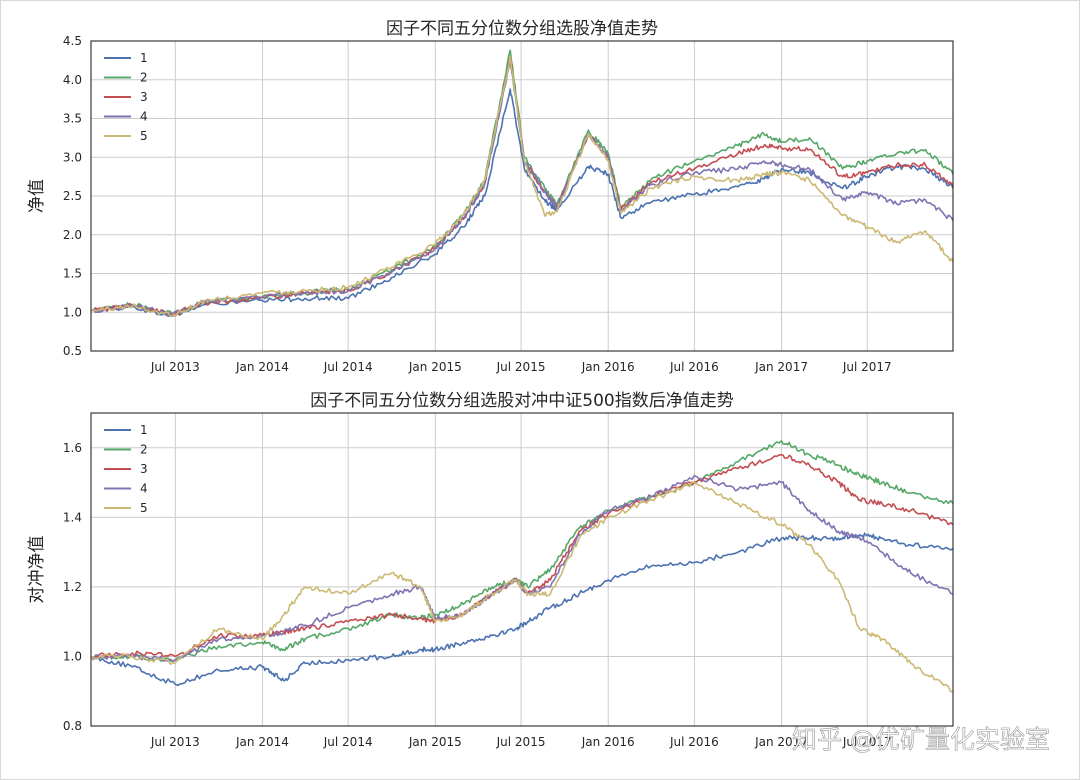 Image resolution: width=1080 pixels, height=780 pixels. I want to click on y-tick-label: 1.4, so click(72, 517).